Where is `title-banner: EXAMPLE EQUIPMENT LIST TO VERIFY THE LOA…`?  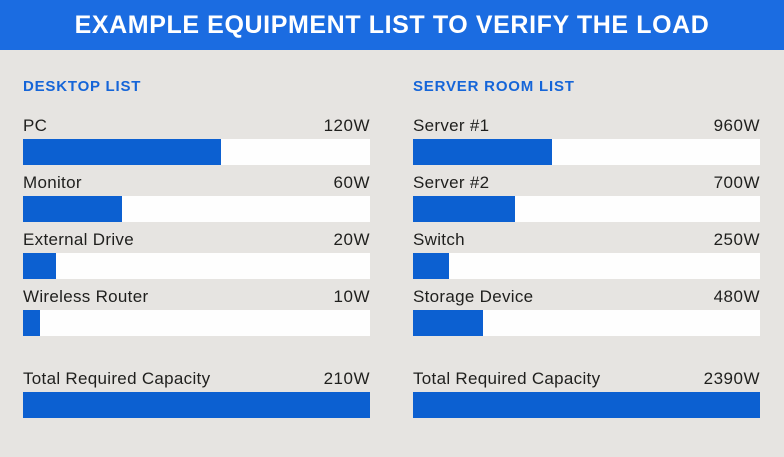
title-banner: EXAMPLE EQUIPMENT LIST TO VERIFY THE LOA… is located at coordinates (392, 25).